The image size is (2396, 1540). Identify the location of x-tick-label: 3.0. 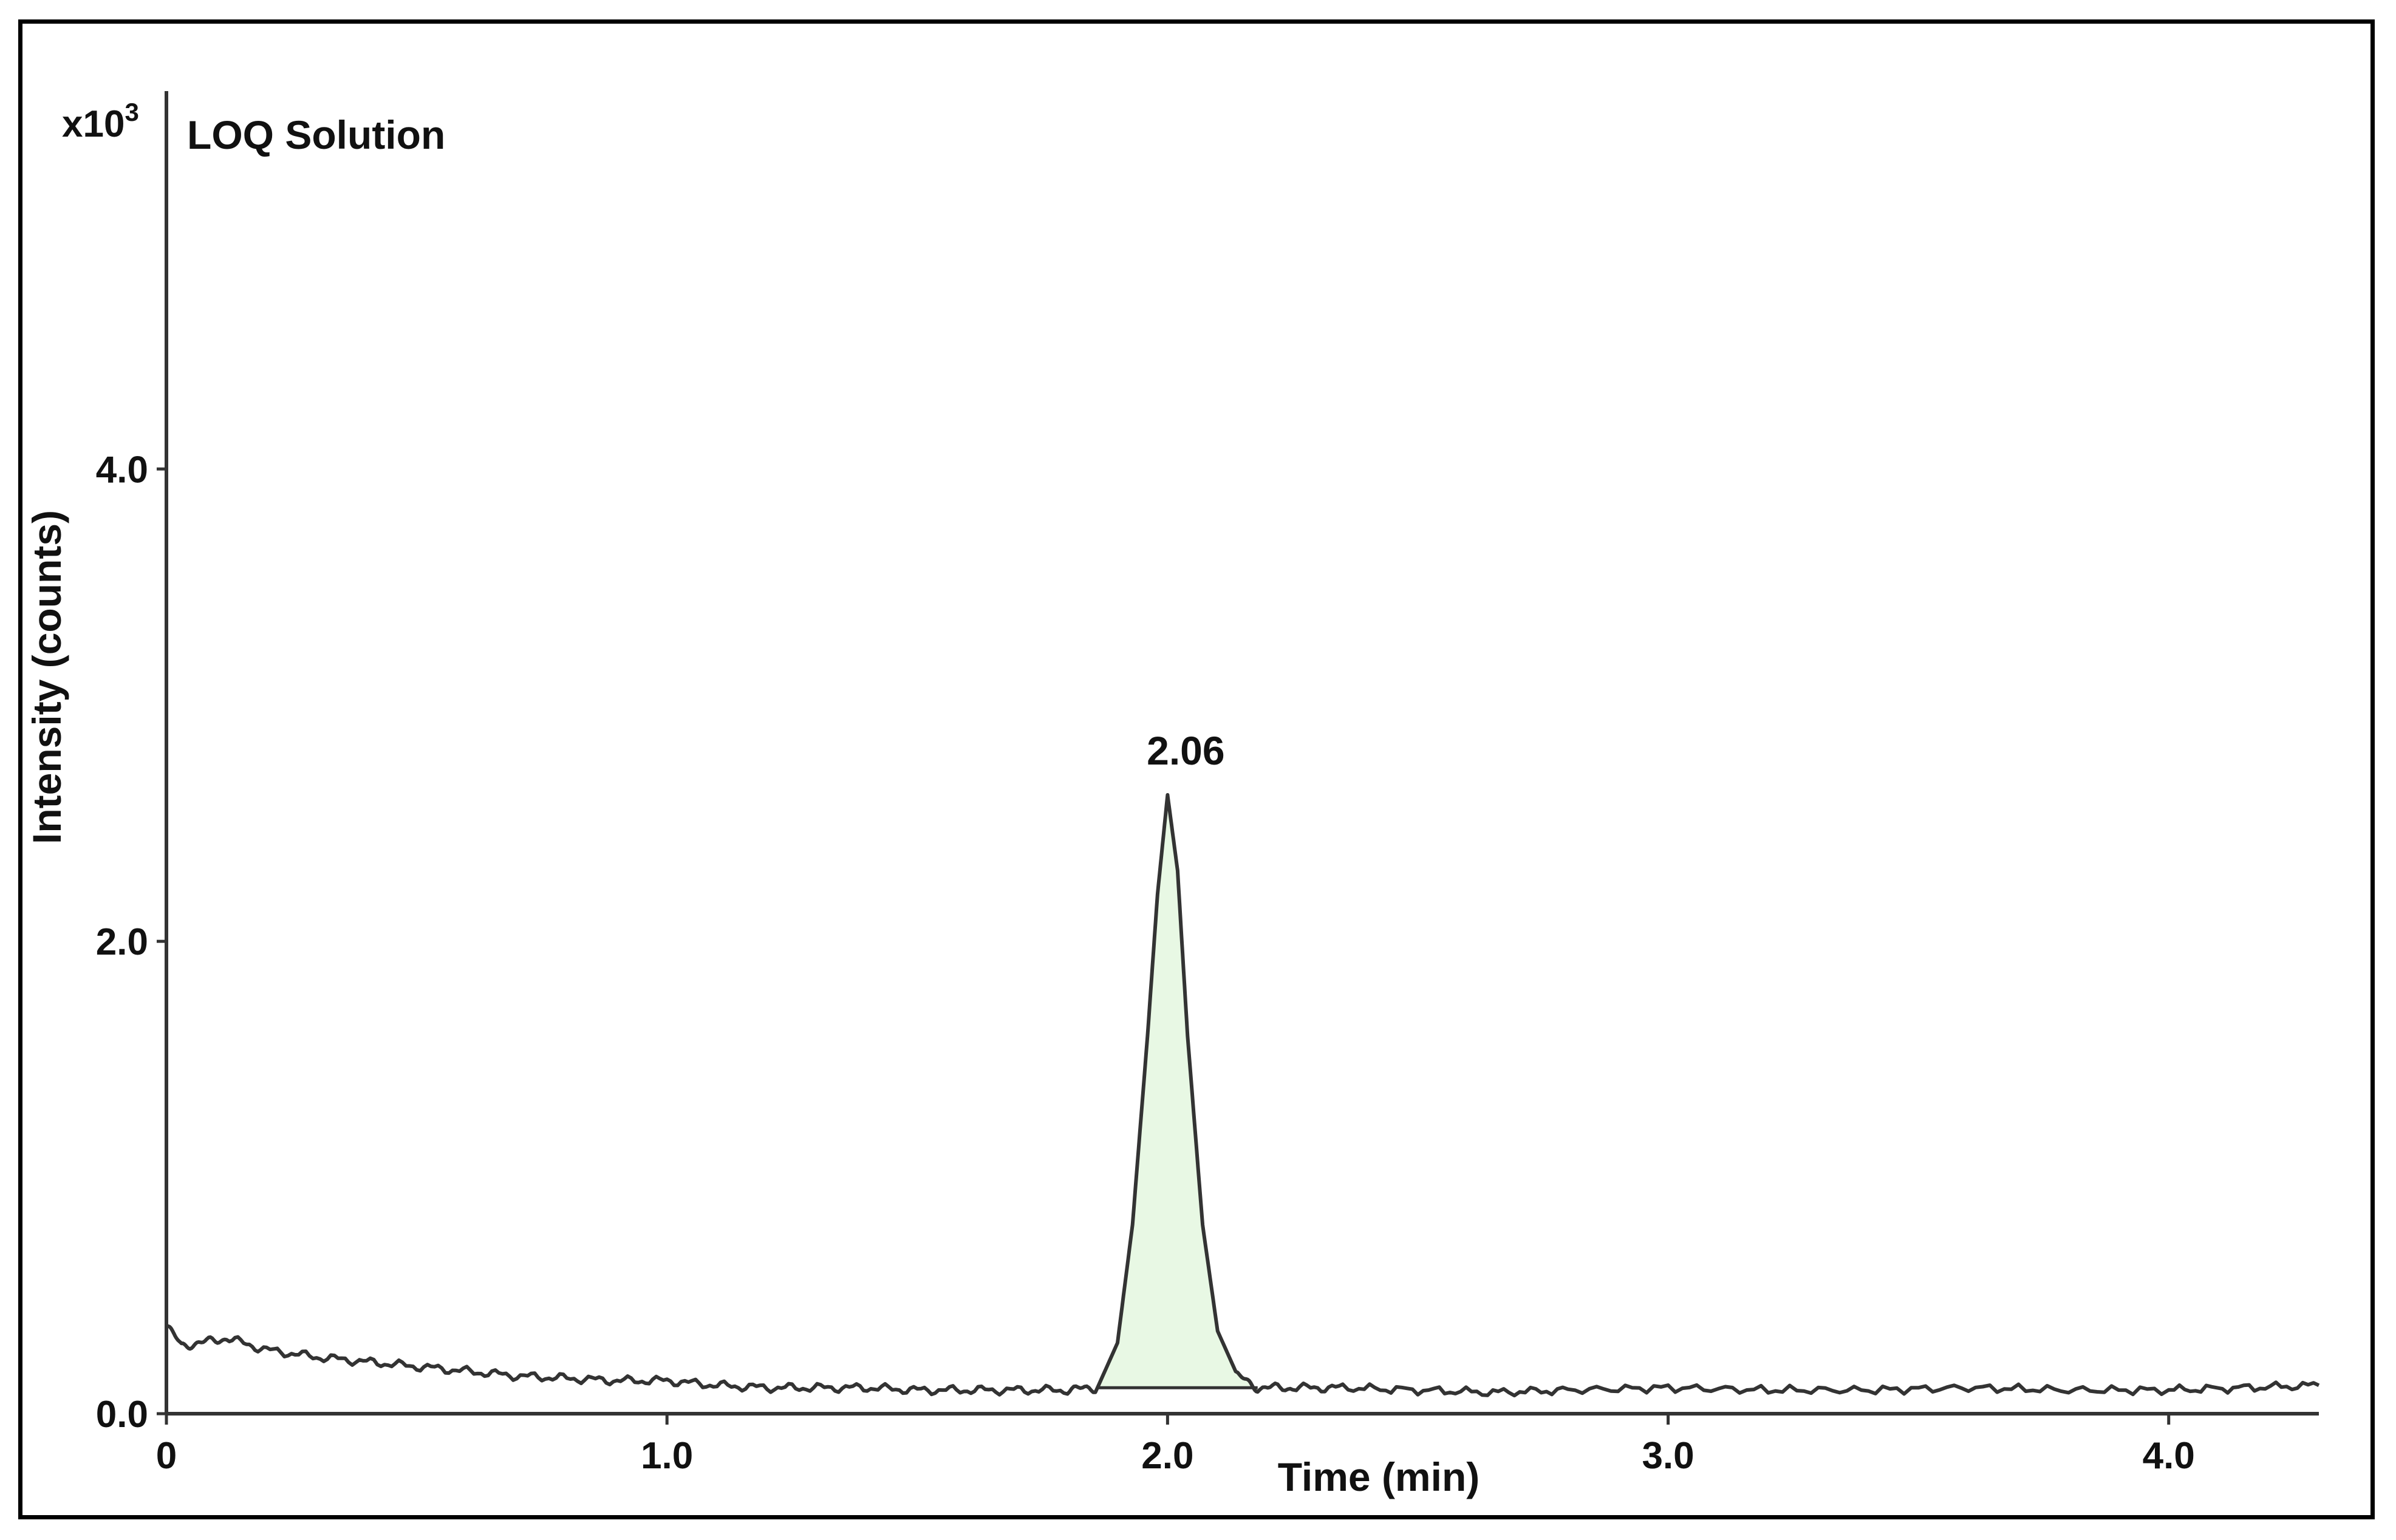
(1668, 1456).